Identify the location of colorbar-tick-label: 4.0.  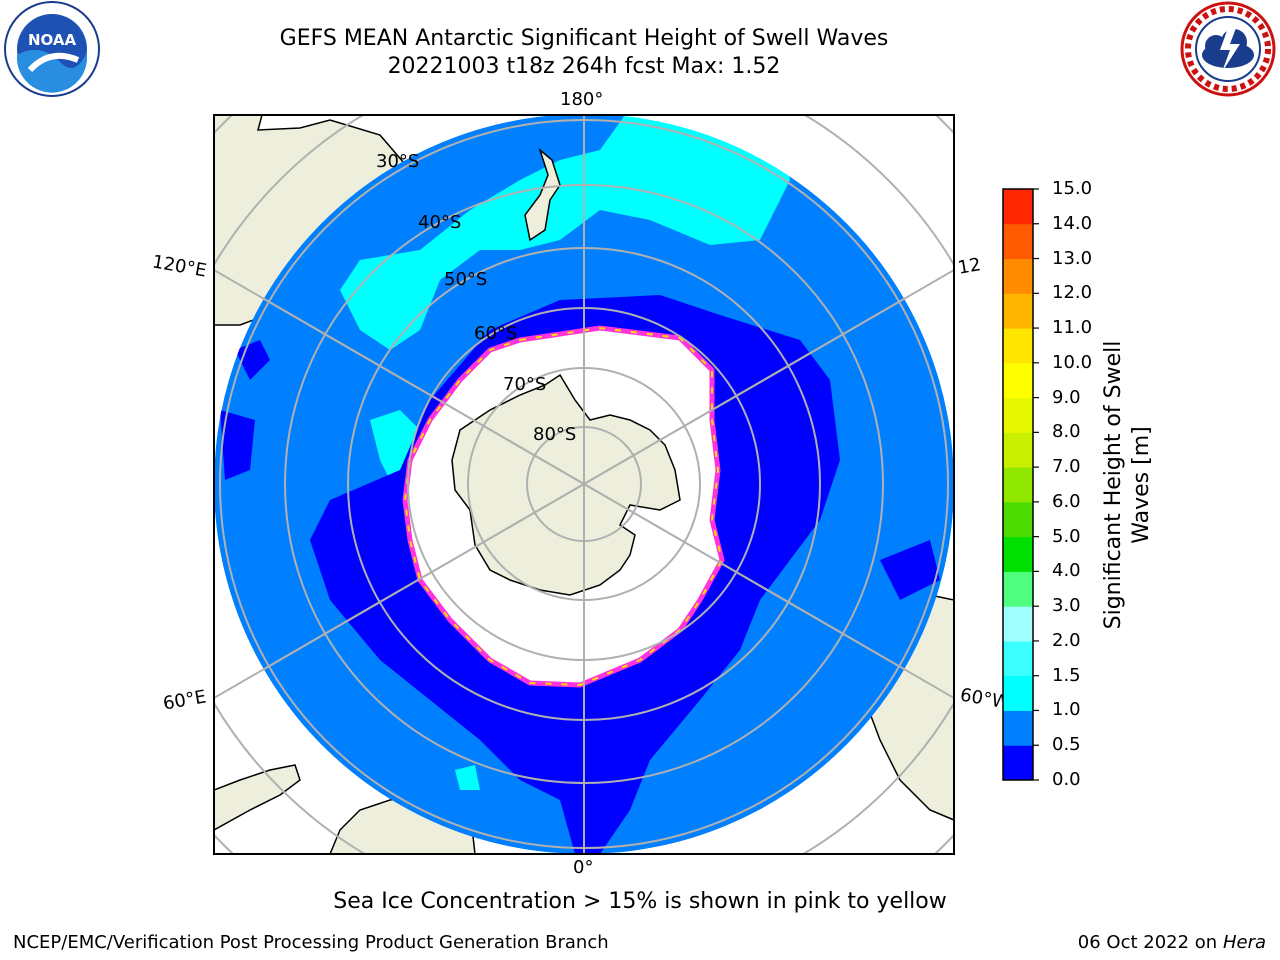
(1066, 571).